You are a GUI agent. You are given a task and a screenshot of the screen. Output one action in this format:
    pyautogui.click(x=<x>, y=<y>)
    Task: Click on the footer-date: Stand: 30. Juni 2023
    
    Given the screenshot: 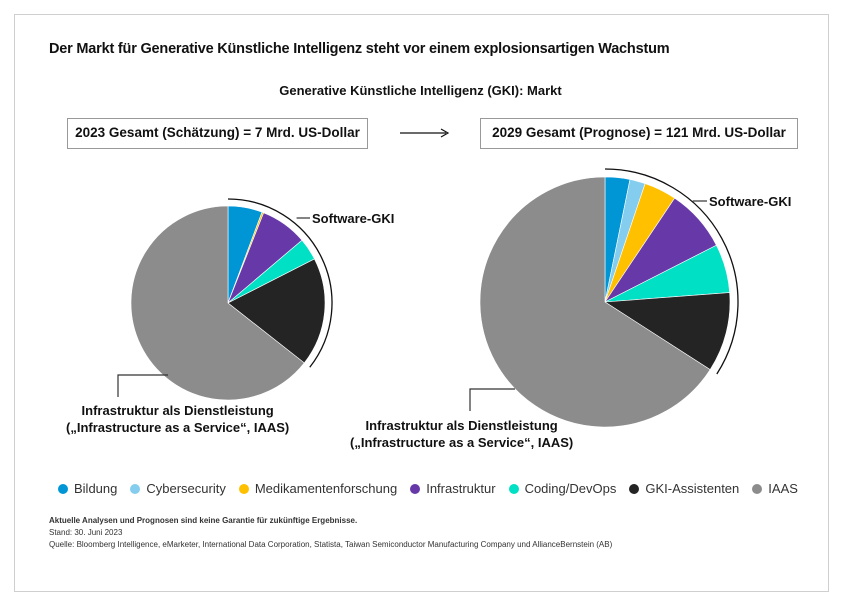 What is the action you would take?
    pyautogui.click(x=86, y=532)
    